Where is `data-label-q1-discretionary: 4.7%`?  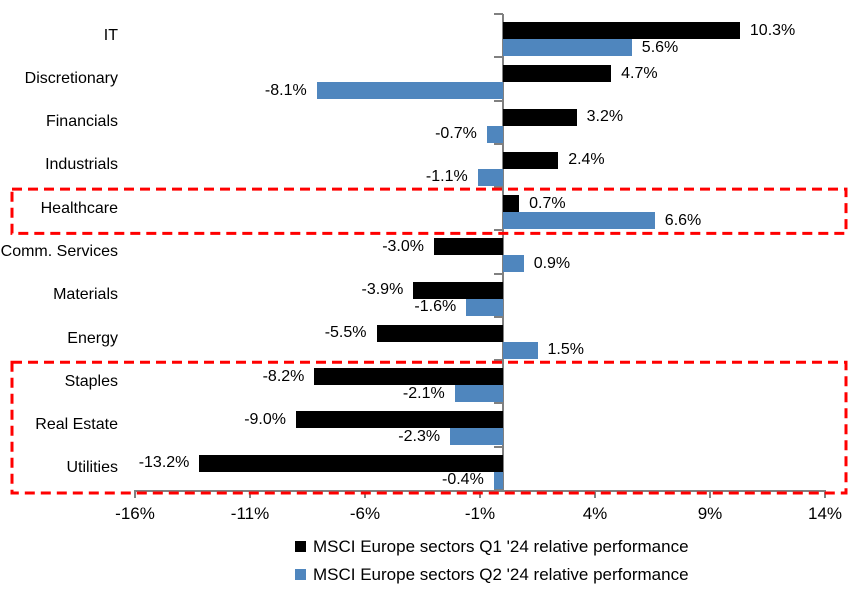 data-label-q1-discretionary: 4.7% is located at coordinates (639, 73).